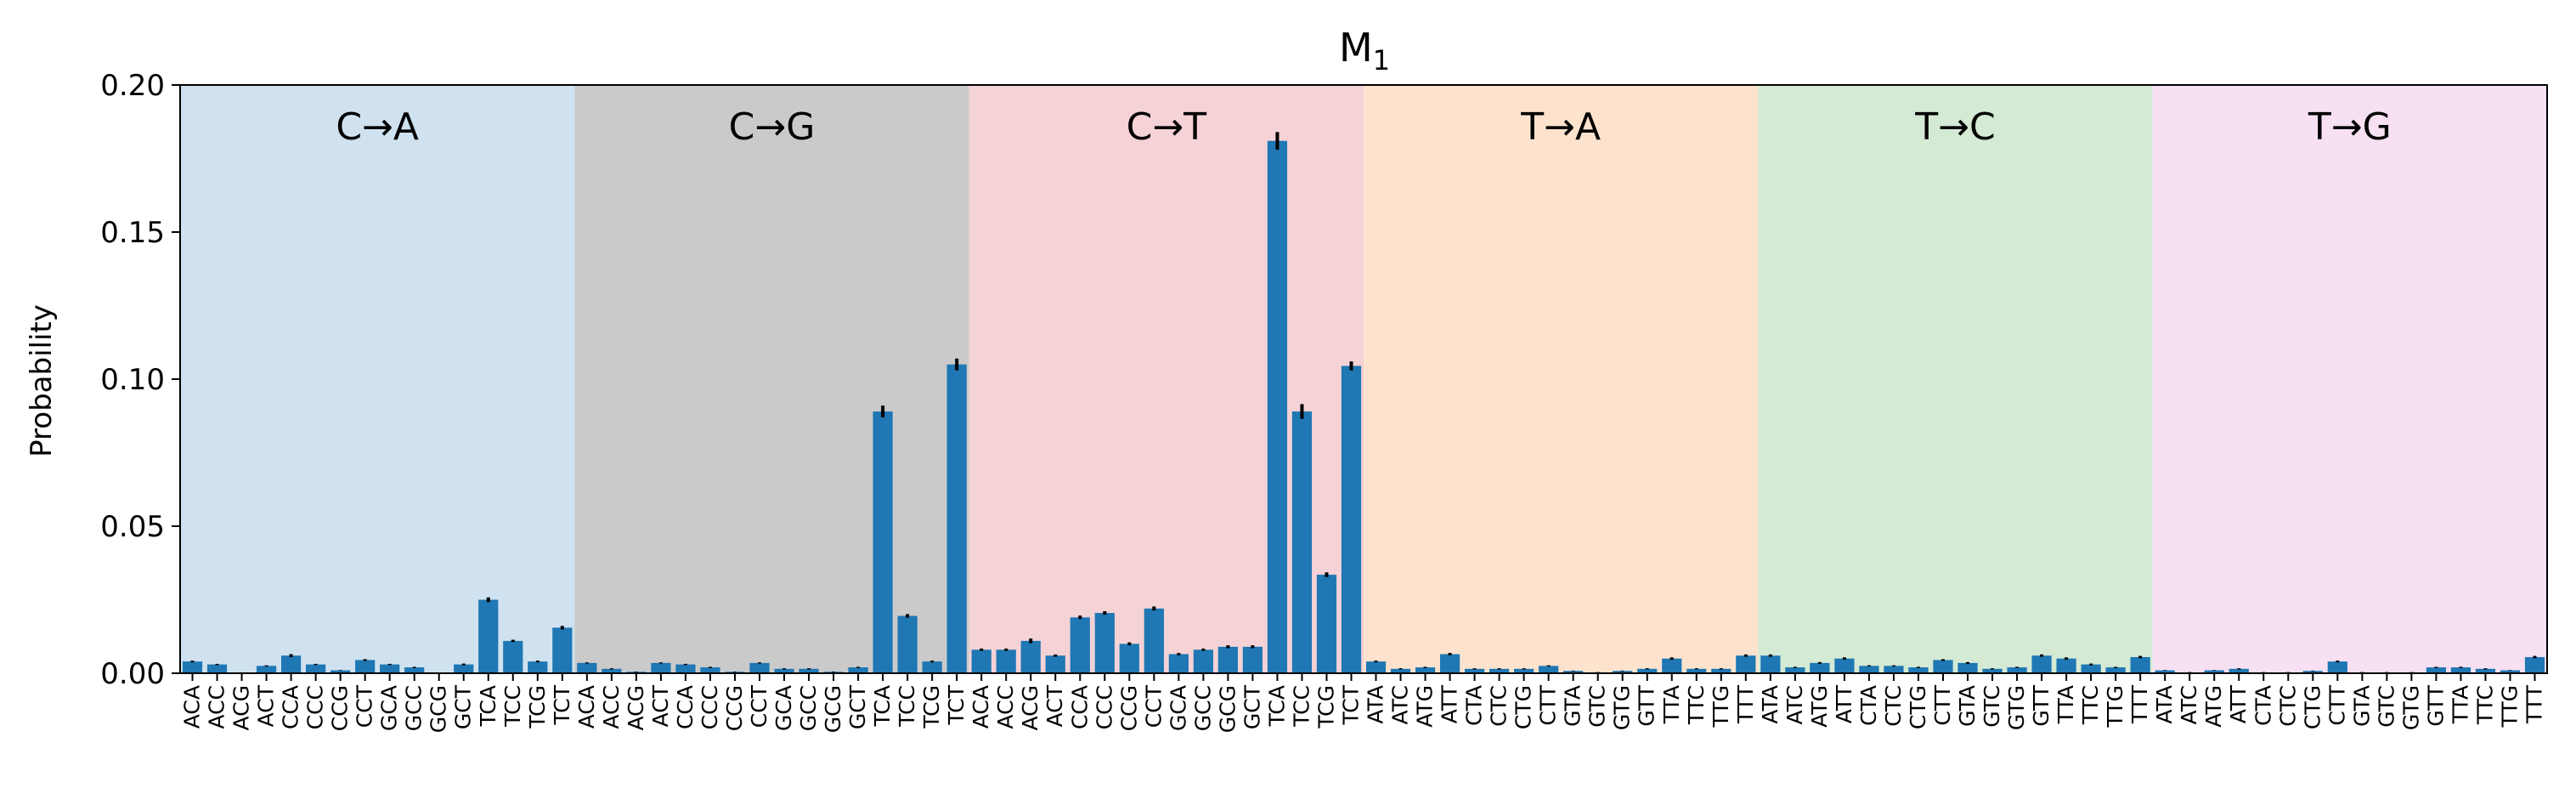 Image resolution: width=2576 pixels, height=788 pixels. What do you see at coordinates (710, 707) in the screenshot?
I see `x-tick-label: CCC` at bounding box center [710, 707].